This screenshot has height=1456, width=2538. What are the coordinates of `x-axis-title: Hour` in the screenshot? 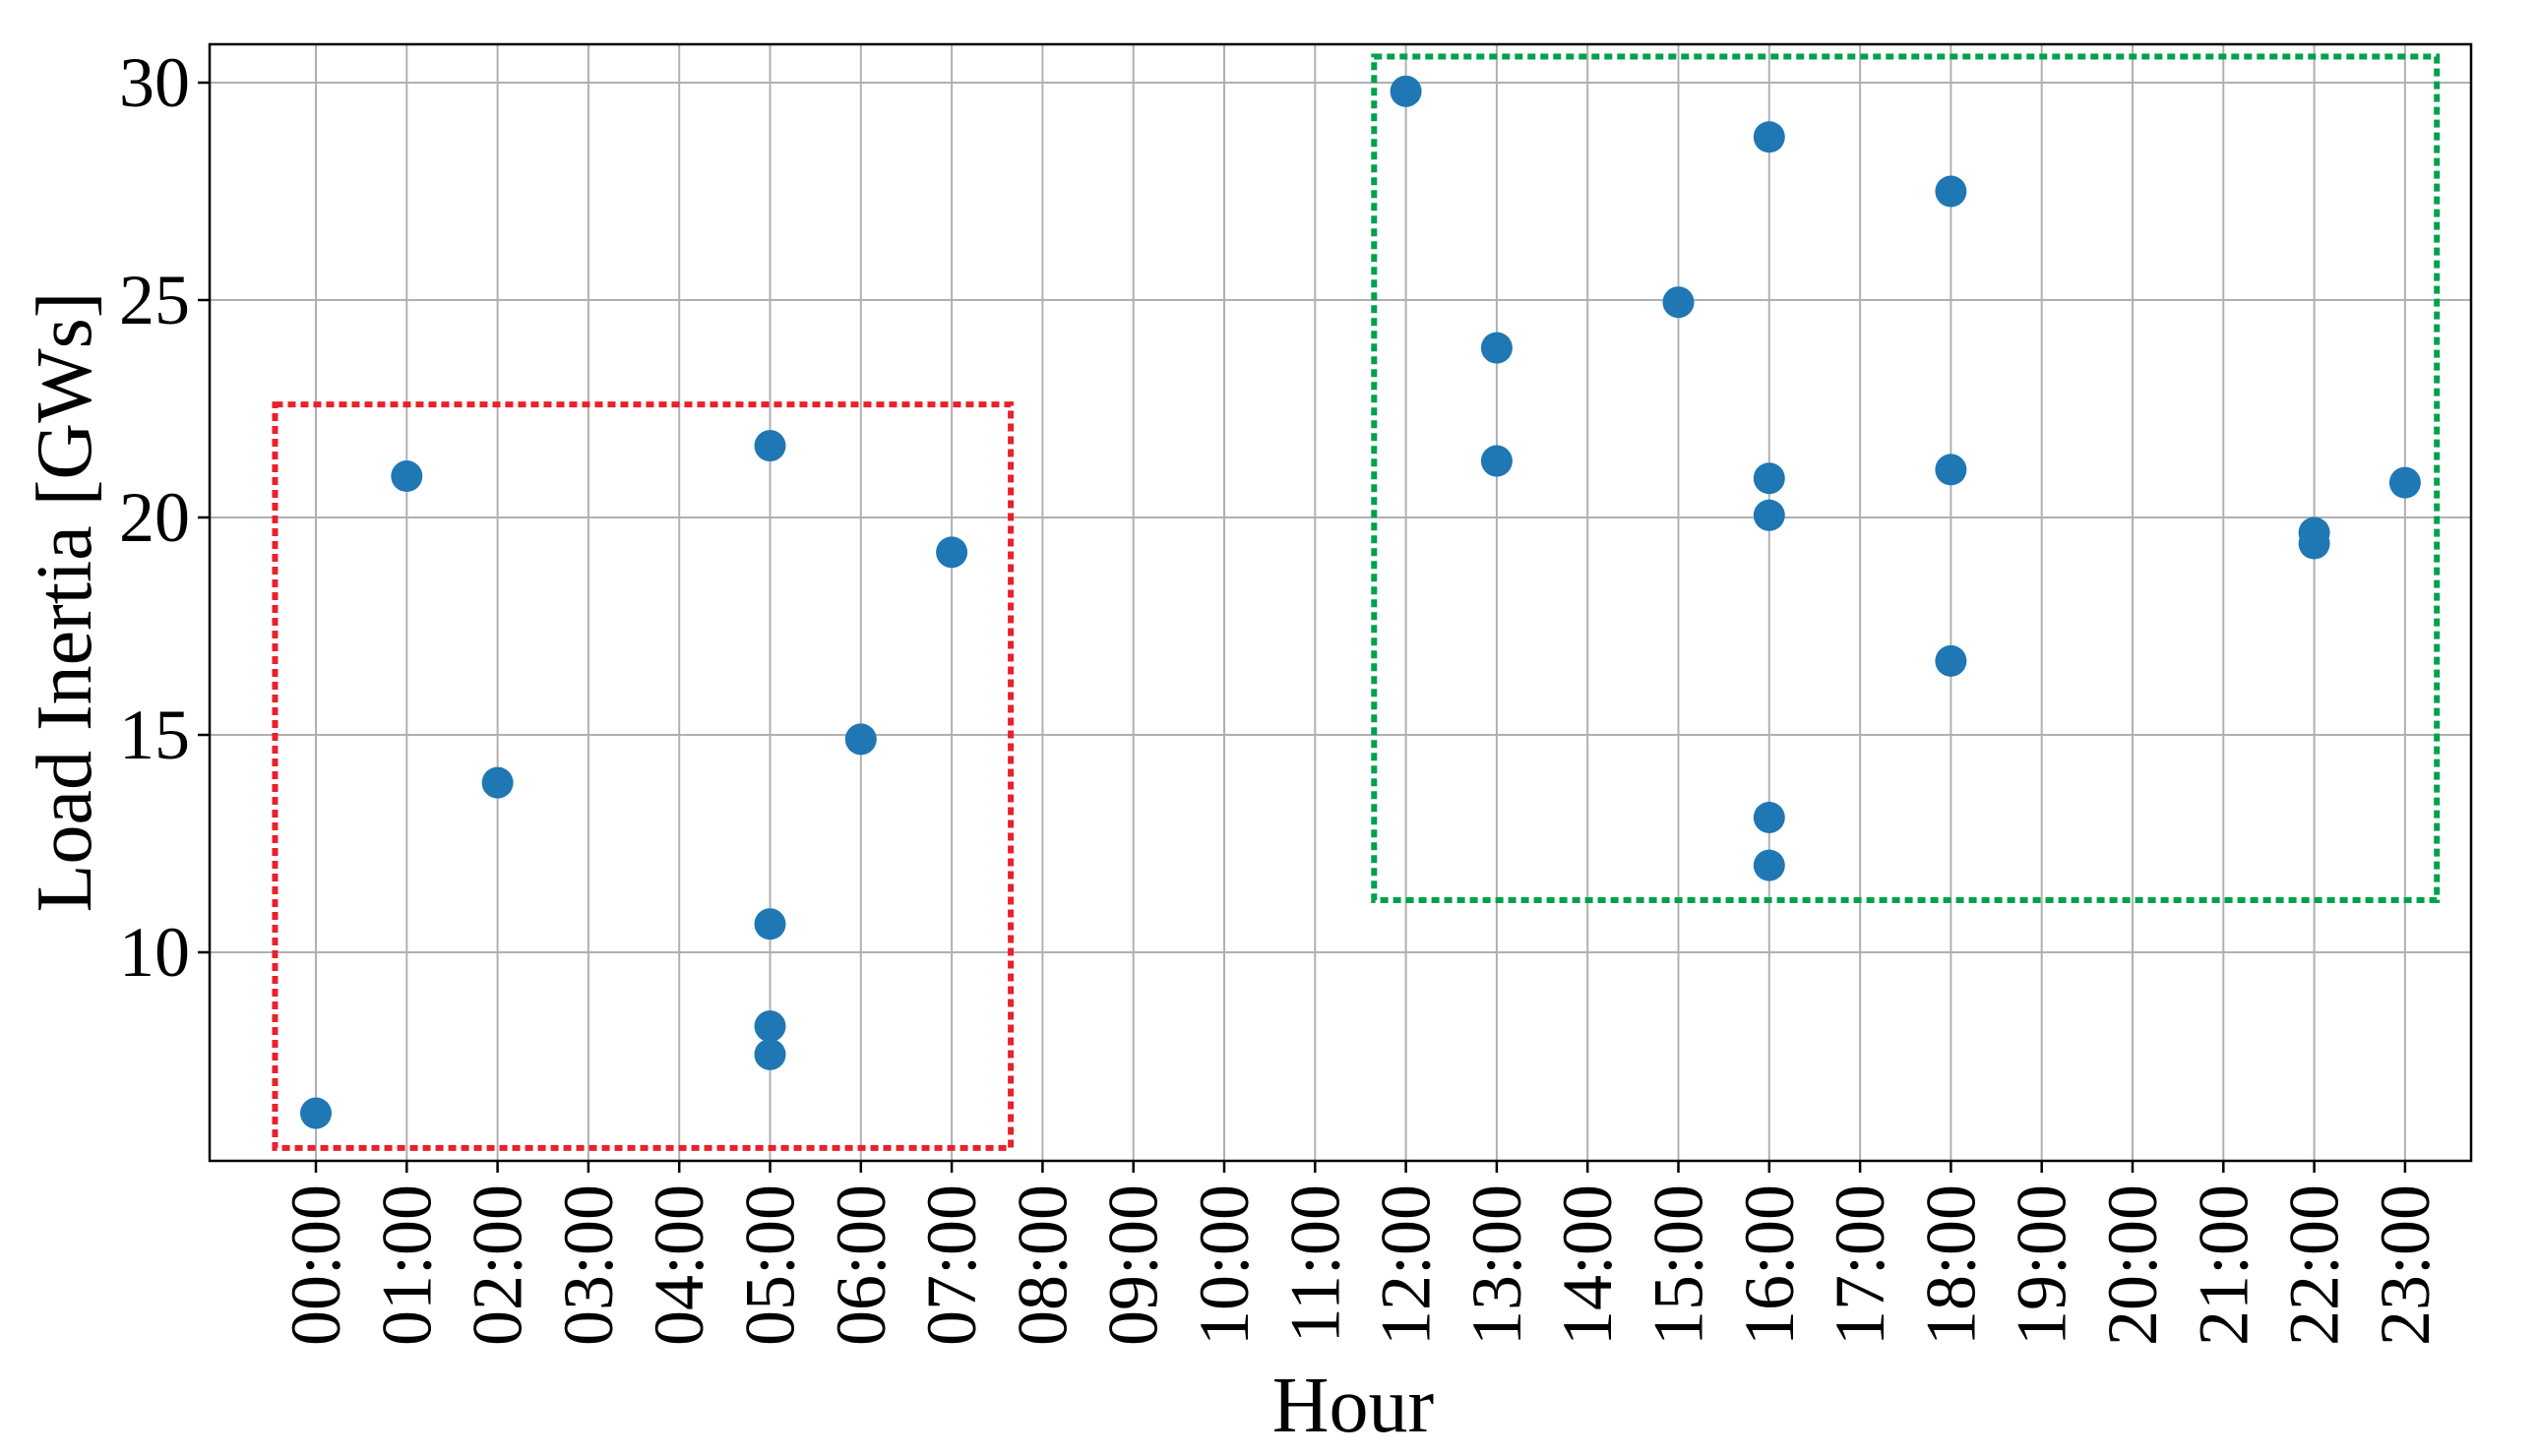 It's located at (1353, 1406).